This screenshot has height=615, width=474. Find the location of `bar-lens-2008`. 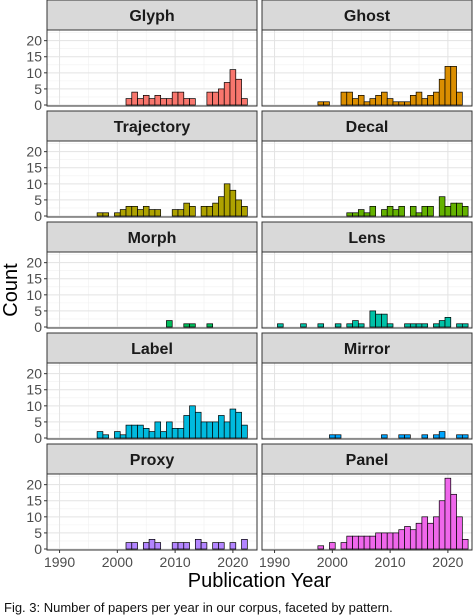

bar-lens-2008 is located at coordinates (378, 320).